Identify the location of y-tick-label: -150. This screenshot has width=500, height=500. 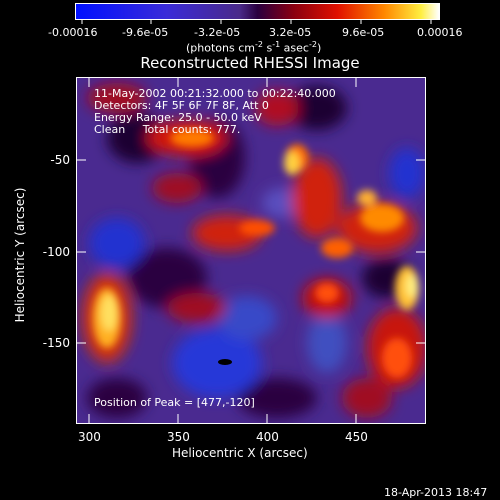
(56, 343).